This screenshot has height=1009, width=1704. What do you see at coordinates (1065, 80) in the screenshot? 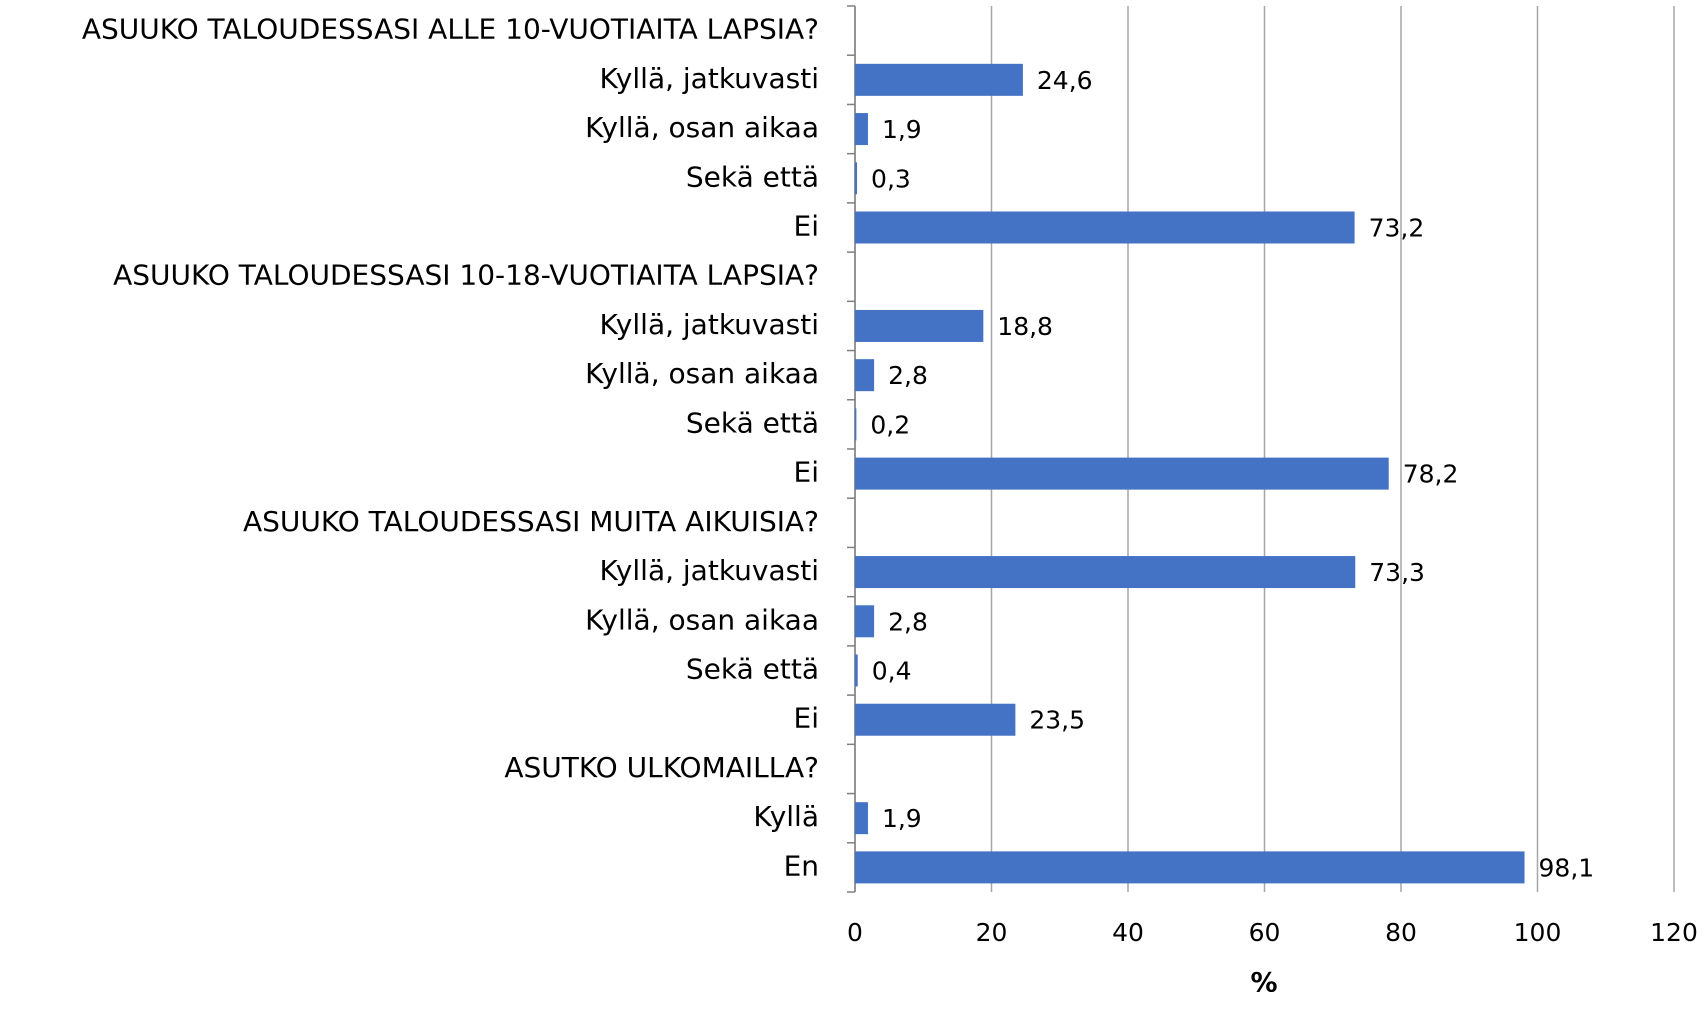
I see `value-label: 24,6` at bounding box center [1065, 80].